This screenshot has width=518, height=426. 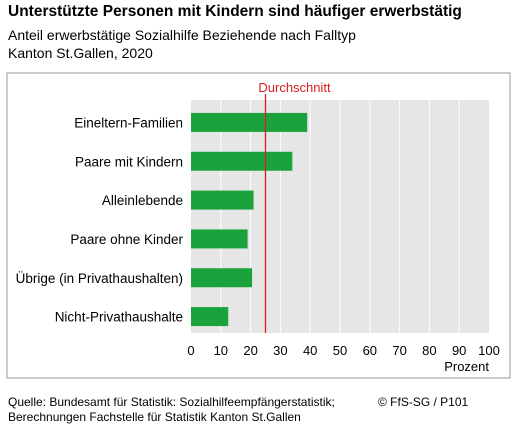 What do you see at coordinates (280, 350) in the screenshot?
I see `x-tick-label: 30` at bounding box center [280, 350].